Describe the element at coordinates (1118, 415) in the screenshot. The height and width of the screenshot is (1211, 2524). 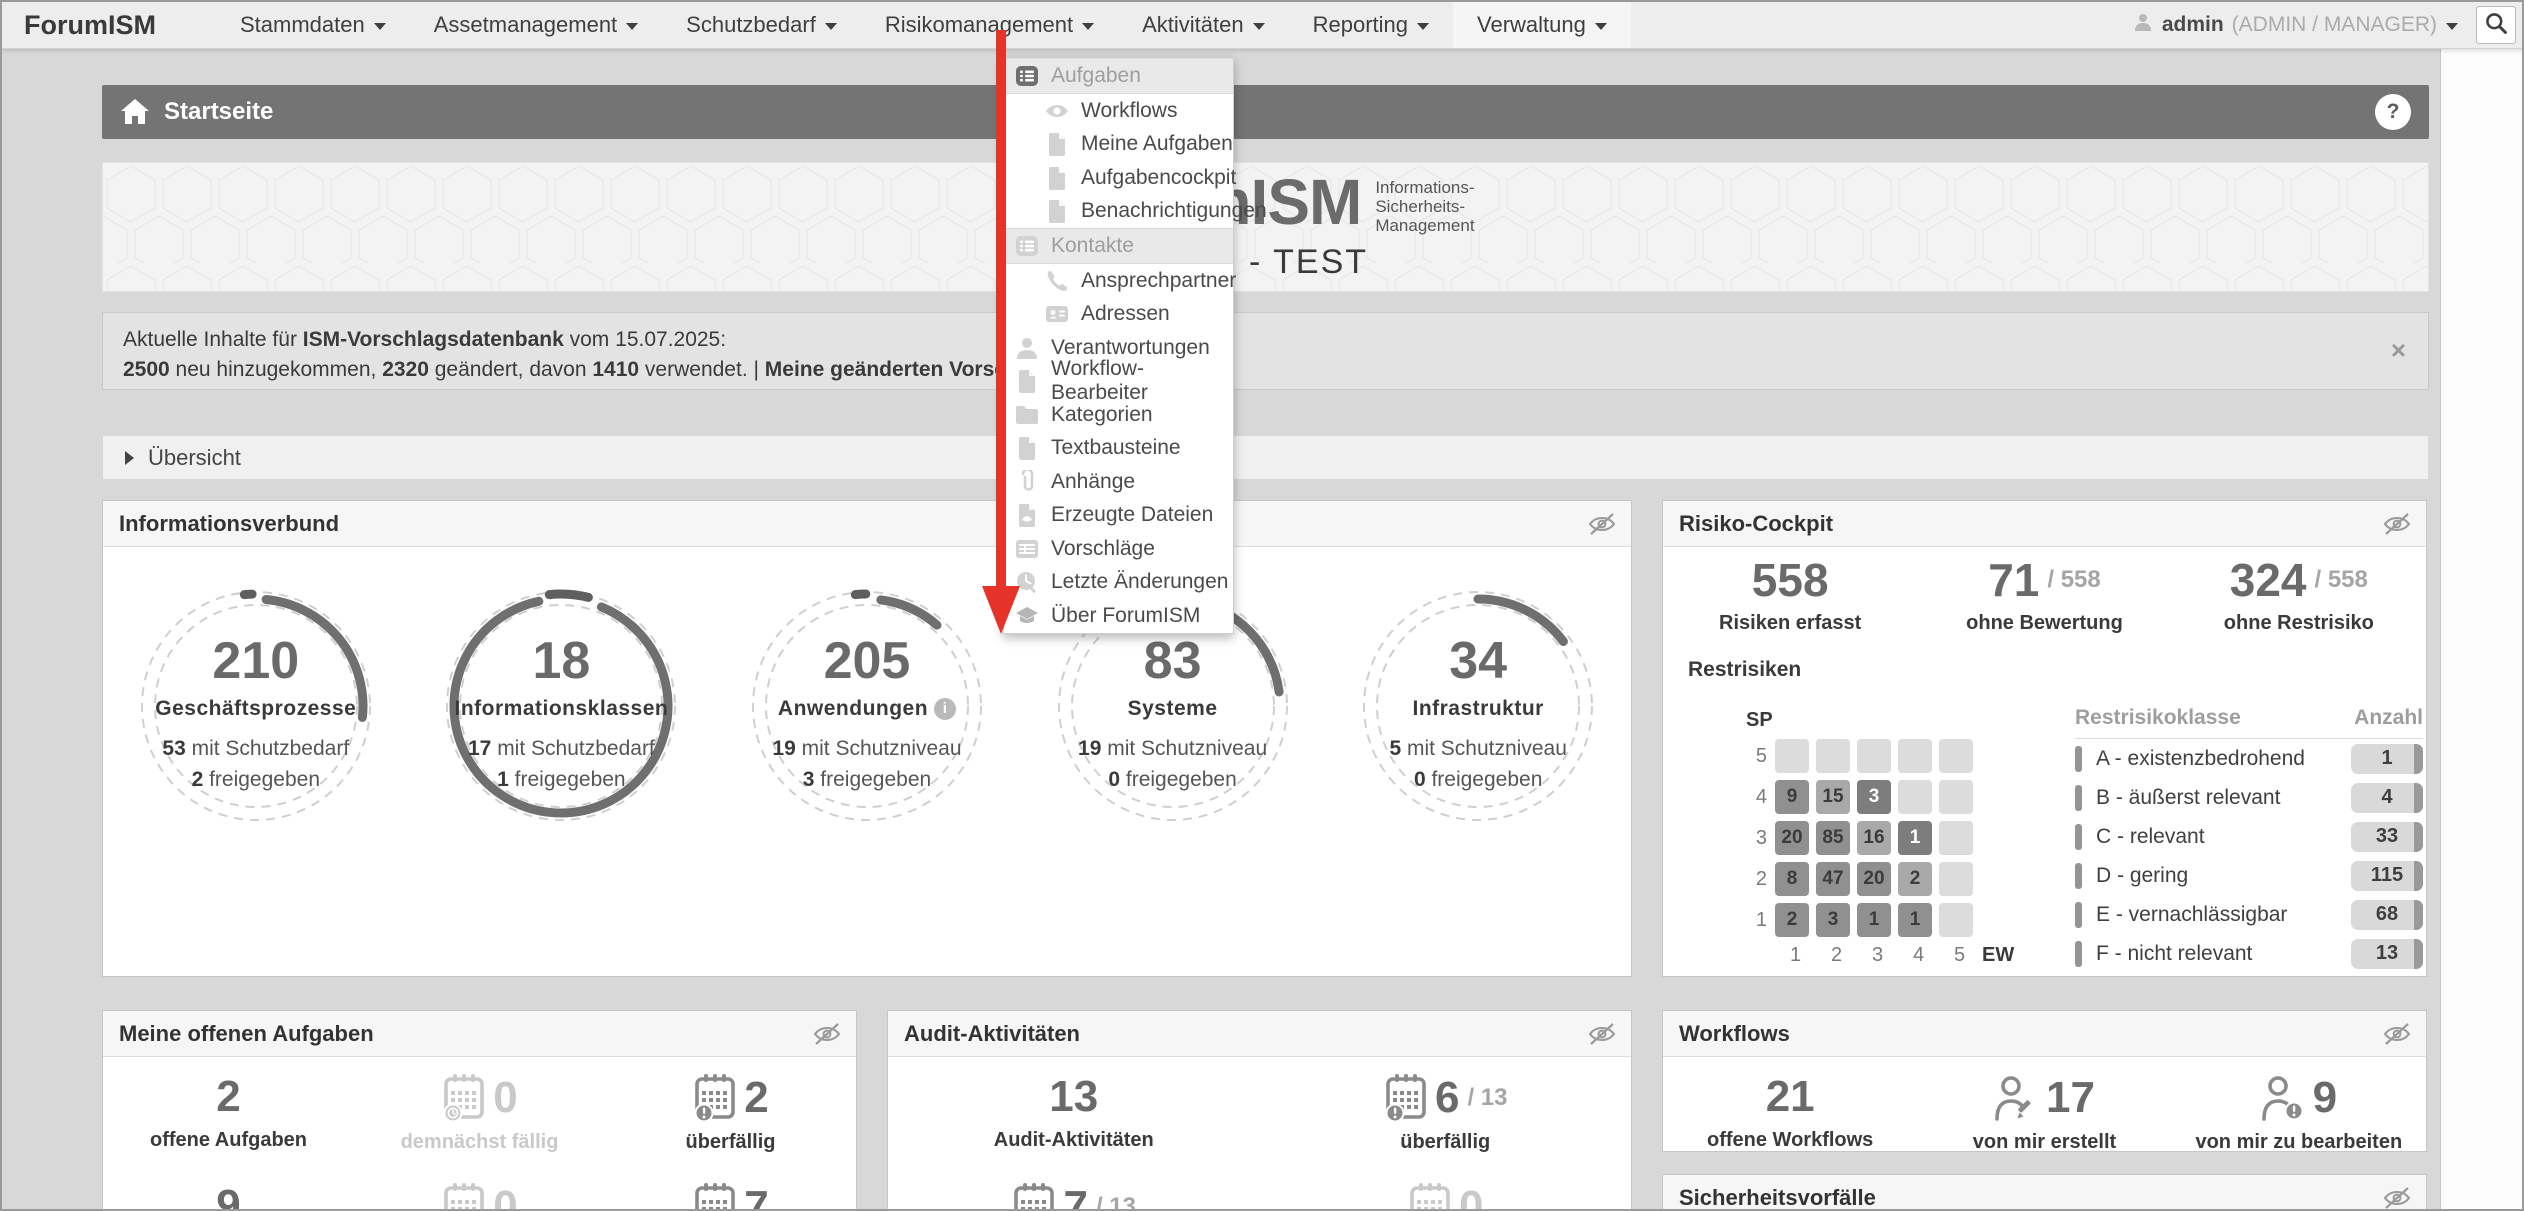
I see `menu-item-kategorien: Kategorien` at that location.